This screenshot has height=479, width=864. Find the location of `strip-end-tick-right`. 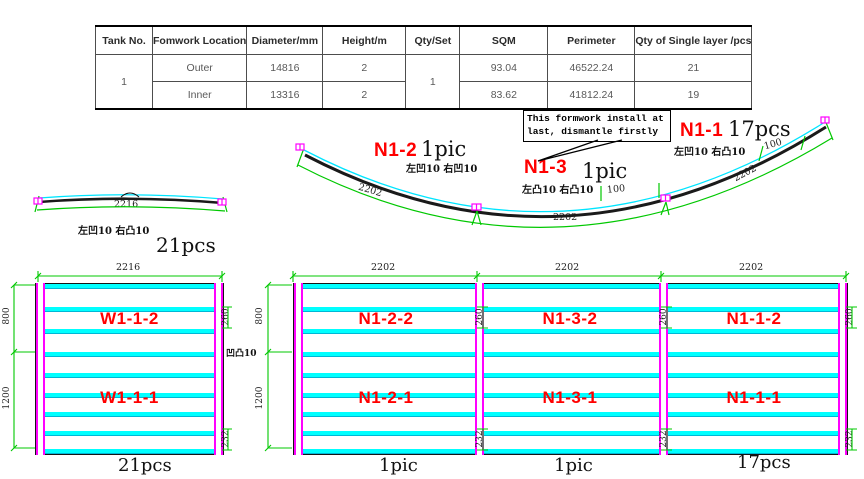

strip-end-tick-right is located at coordinates (225, 204).